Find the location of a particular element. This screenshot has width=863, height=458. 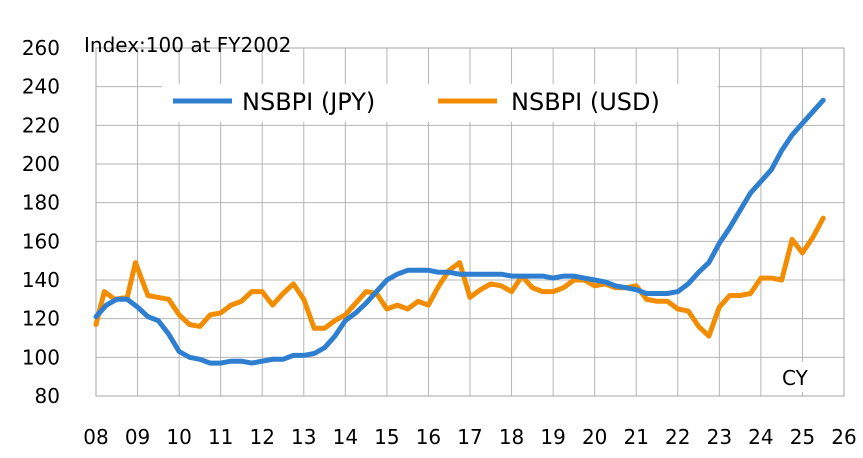

x-tick-label: 17 is located at coordinates (469, 437).